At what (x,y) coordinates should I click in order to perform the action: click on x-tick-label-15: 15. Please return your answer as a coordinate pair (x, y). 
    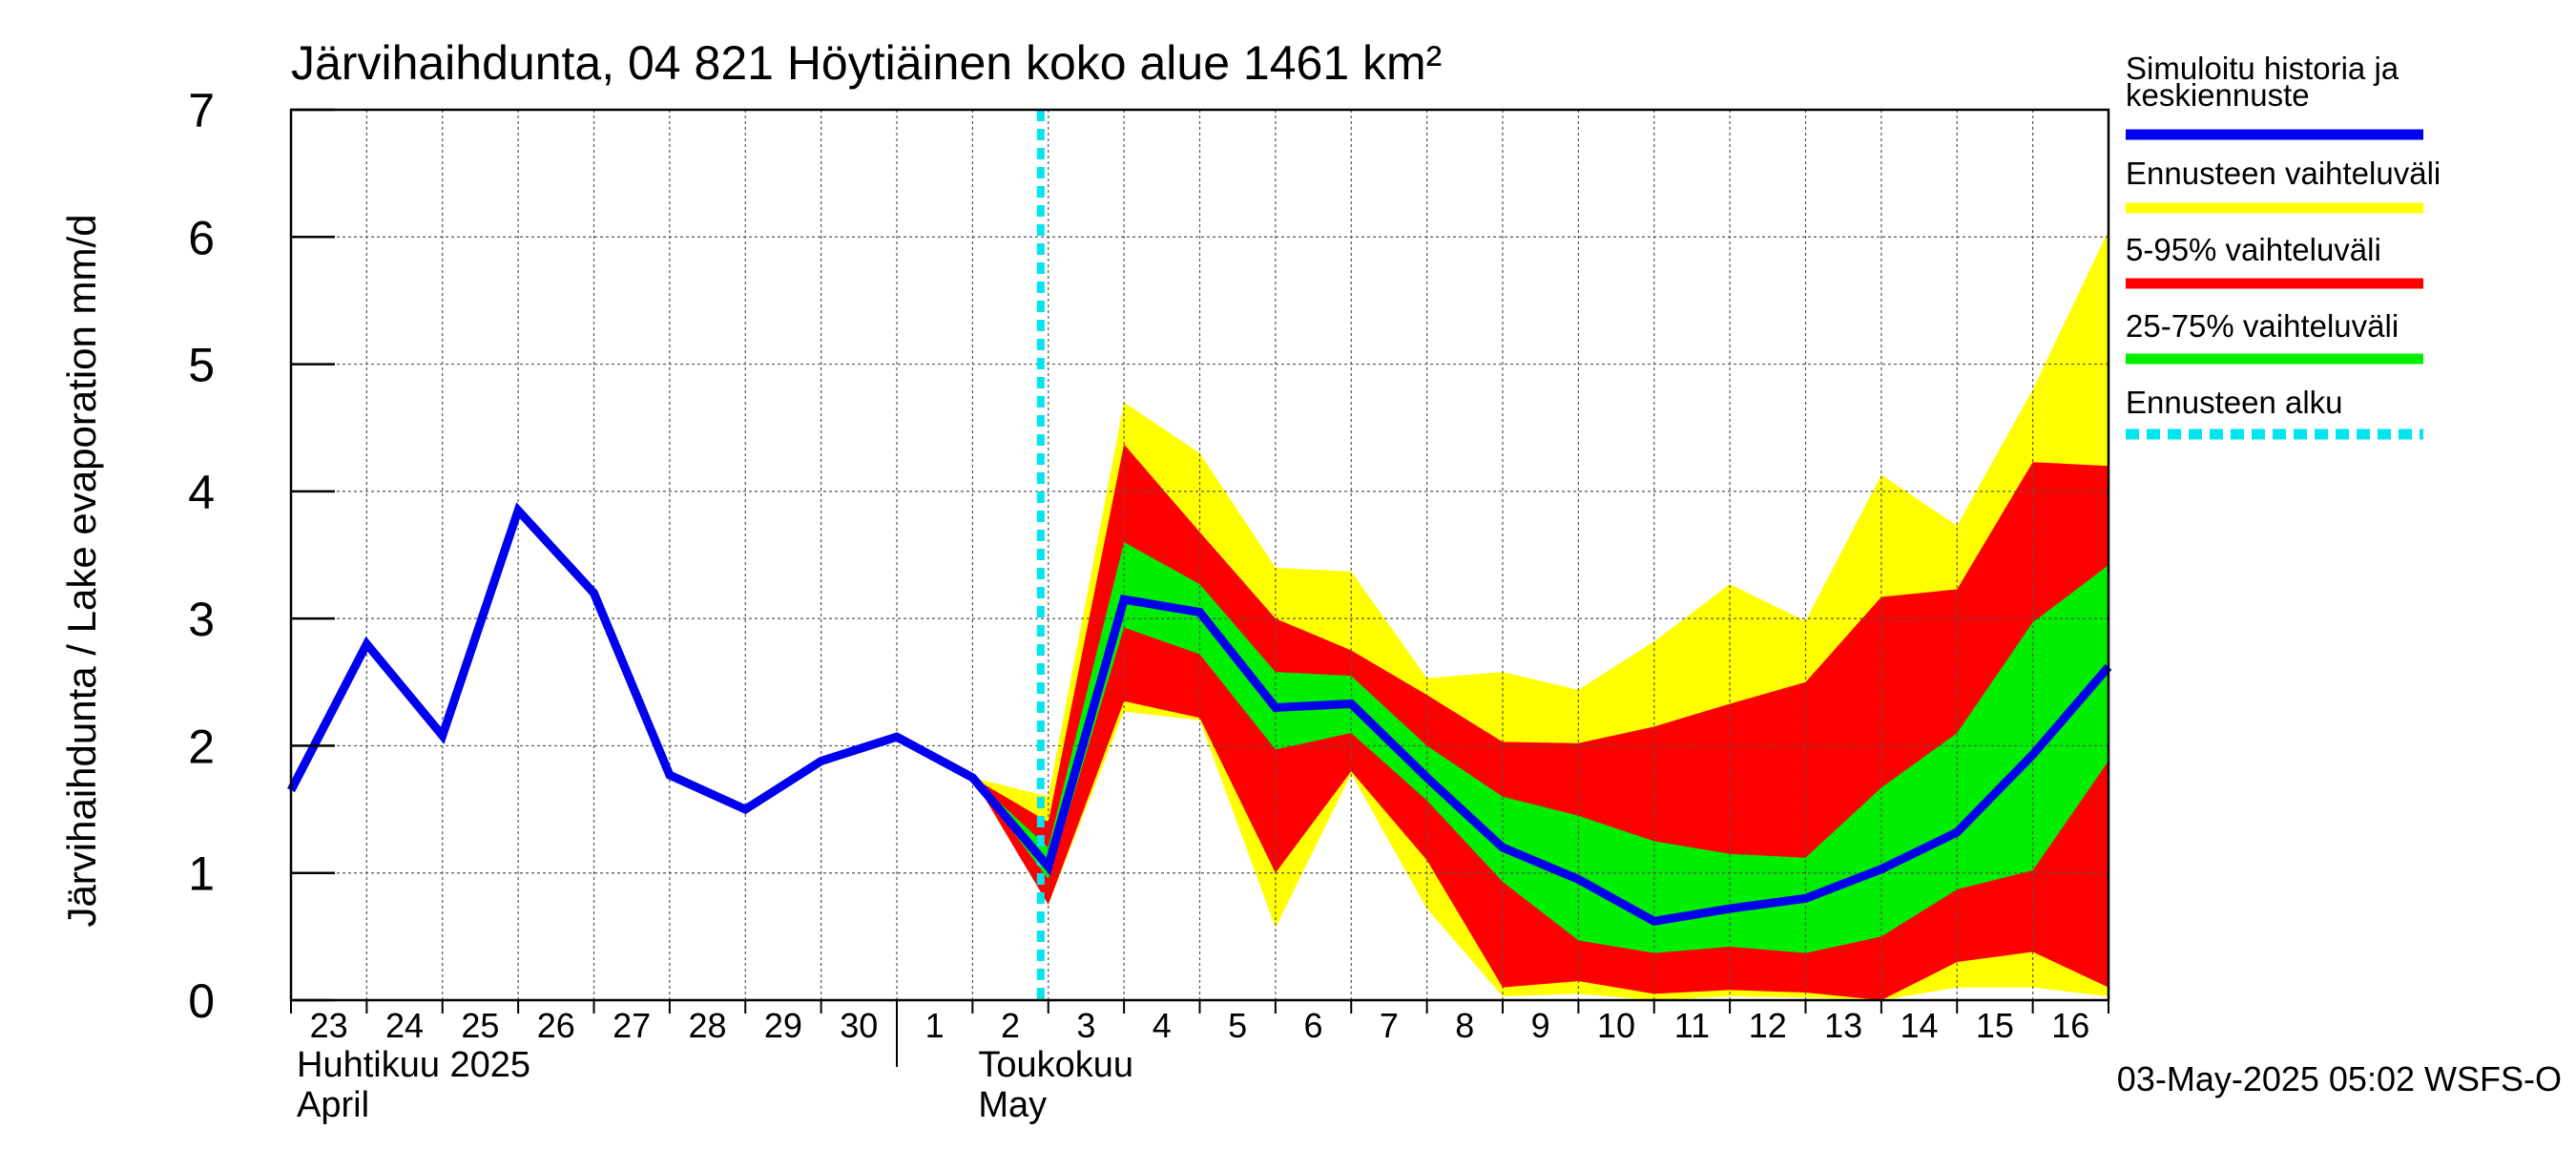
    Looking at the image, I should click on (1995, 1025).